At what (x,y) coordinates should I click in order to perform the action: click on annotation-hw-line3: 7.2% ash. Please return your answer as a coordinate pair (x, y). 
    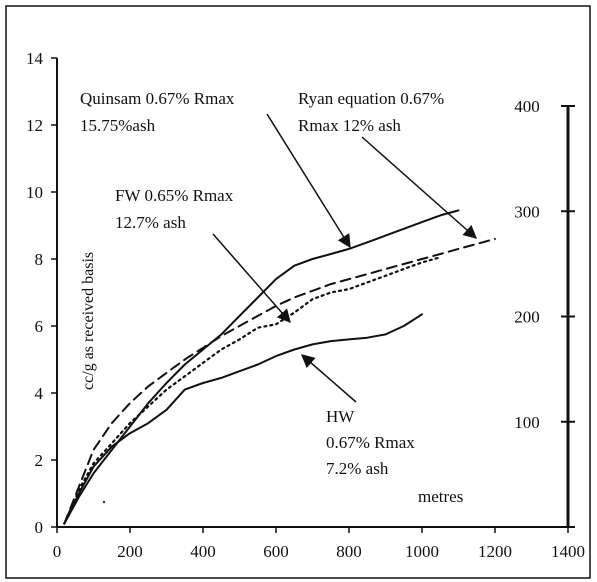
    Looking at the image, I should click on (357, 468).